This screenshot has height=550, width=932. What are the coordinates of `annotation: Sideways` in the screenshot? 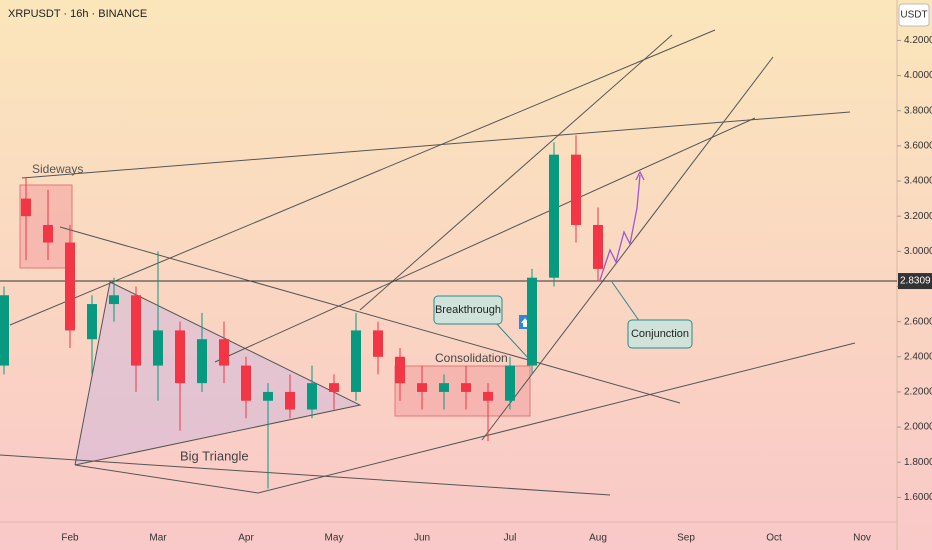 It's located at (57, 169).